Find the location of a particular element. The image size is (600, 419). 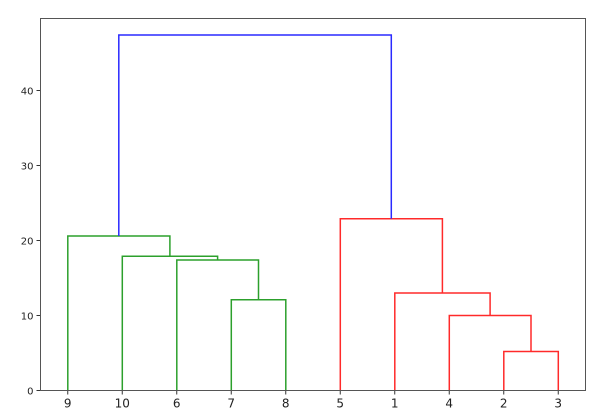

leaf-label: 6 is located at coordinates (177, 404).